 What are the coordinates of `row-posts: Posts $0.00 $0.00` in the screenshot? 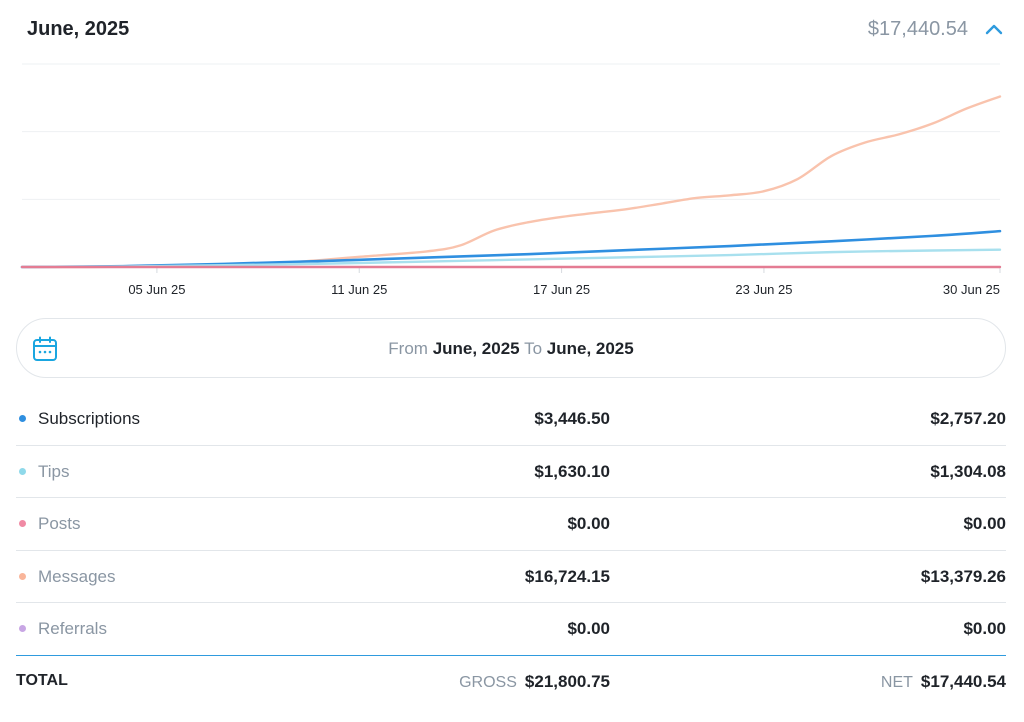 It's located at (511, 524).